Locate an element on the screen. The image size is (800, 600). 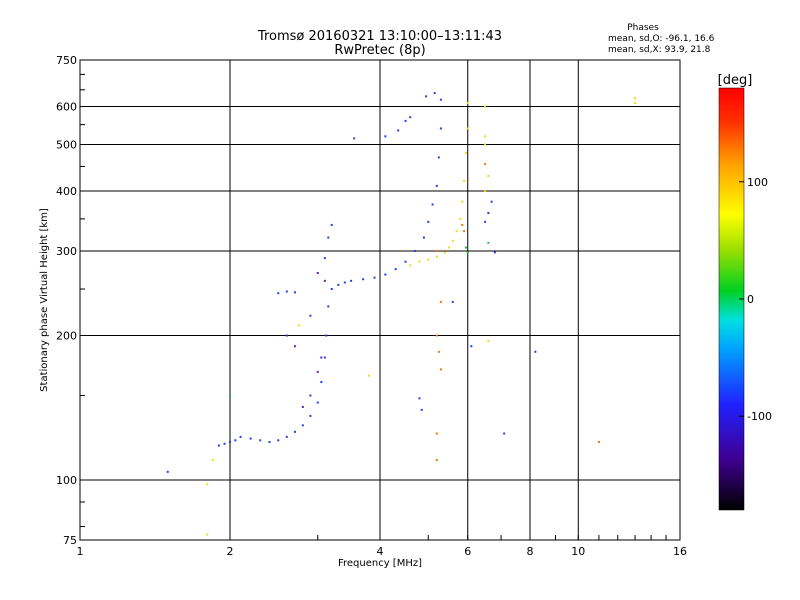
series-points is located at coordinates (359, 319).